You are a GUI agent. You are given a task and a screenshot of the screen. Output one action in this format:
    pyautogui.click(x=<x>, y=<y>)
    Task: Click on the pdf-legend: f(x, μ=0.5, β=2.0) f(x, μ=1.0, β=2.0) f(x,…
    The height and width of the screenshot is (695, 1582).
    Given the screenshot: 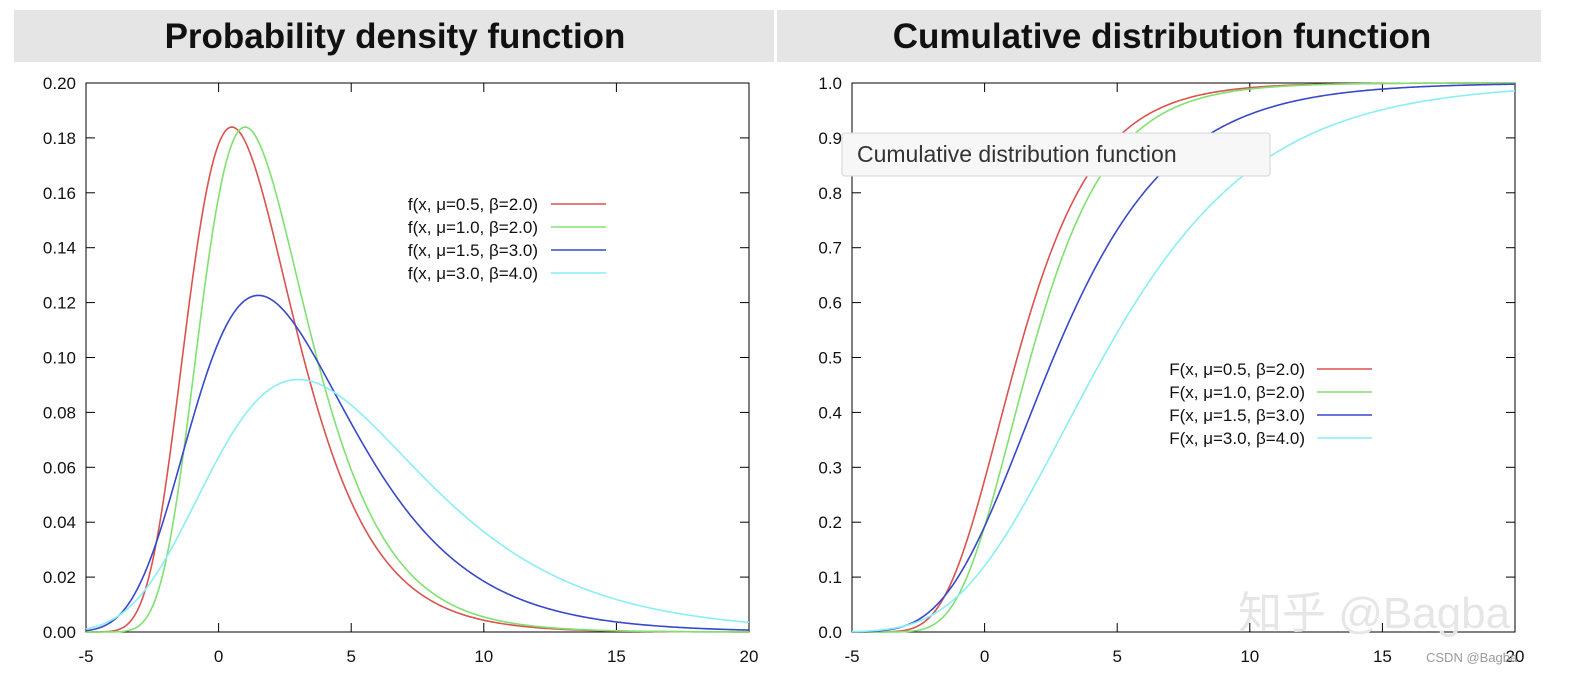 What is the action you would take?
    pyautogui.click(x=507, y=239)
    